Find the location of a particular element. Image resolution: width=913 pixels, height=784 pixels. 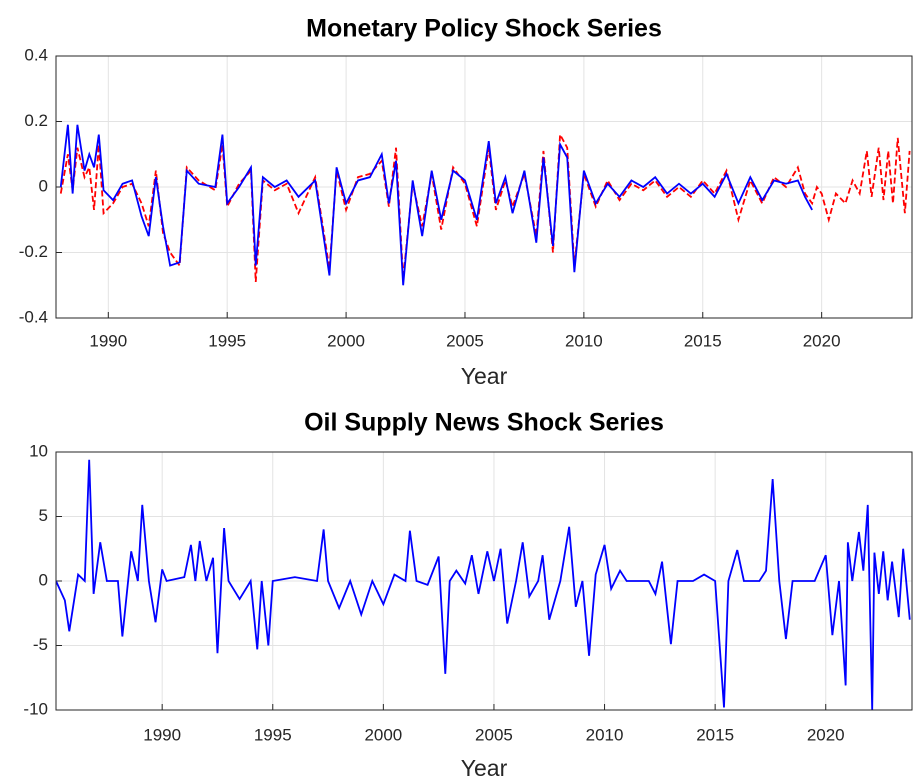

y-tick-label: -5 is located at coordinates (40, 644).